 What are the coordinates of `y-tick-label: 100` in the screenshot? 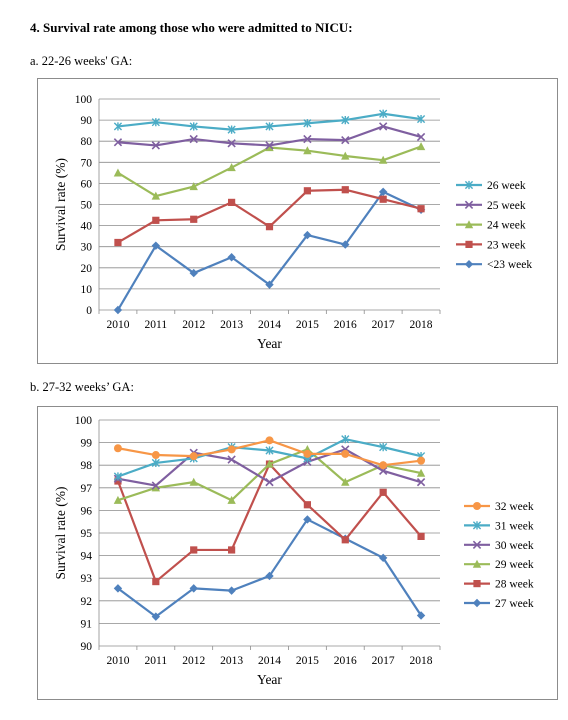 It's located at (84, 421).